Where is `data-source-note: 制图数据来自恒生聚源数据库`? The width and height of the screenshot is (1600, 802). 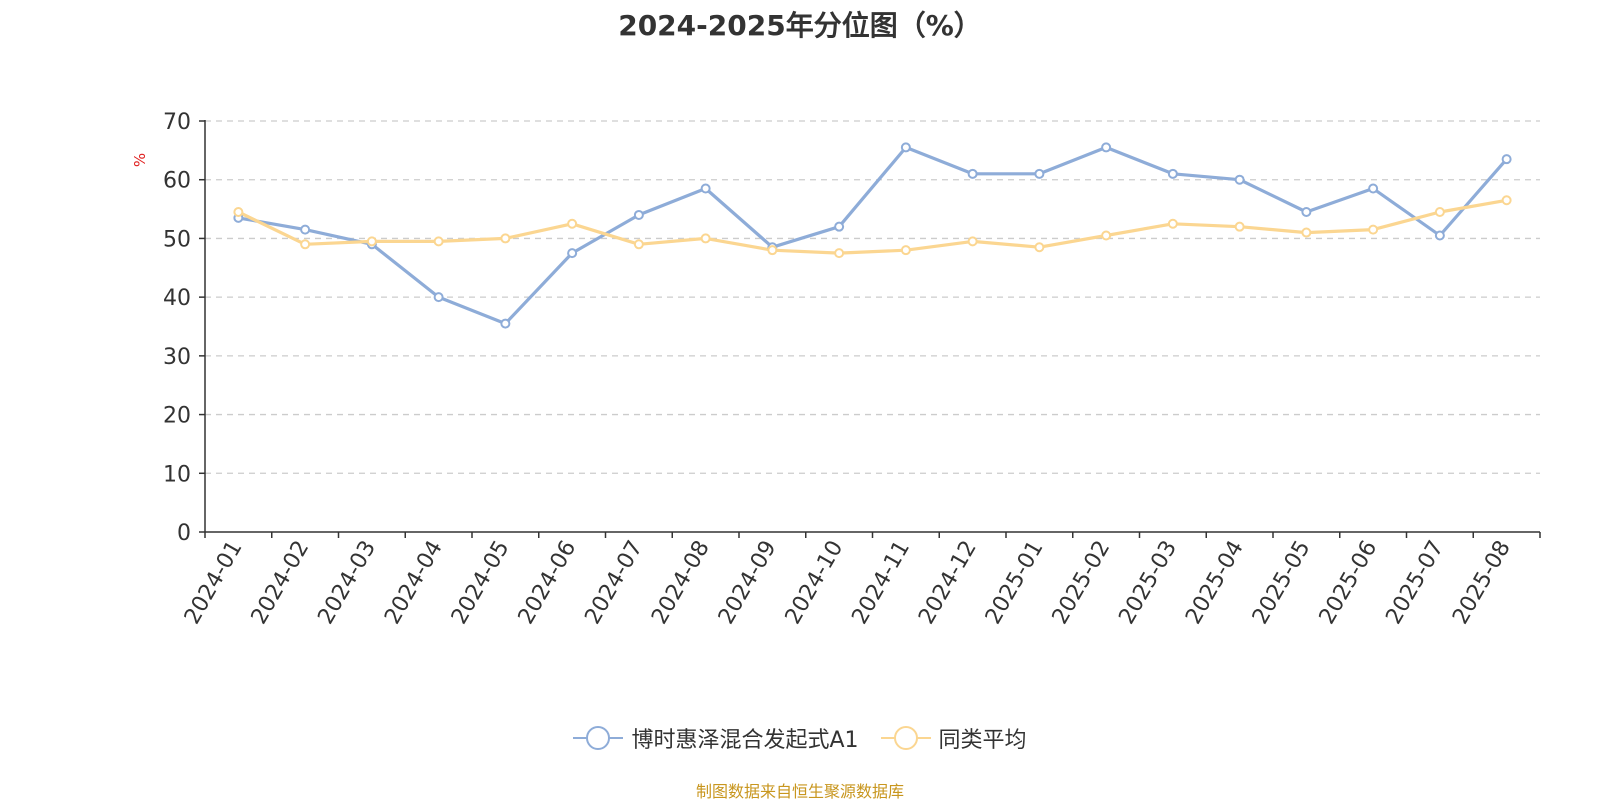
data-source-note: 制图数据来自恒生聚源数据库 is located at coordinates (799, 791).